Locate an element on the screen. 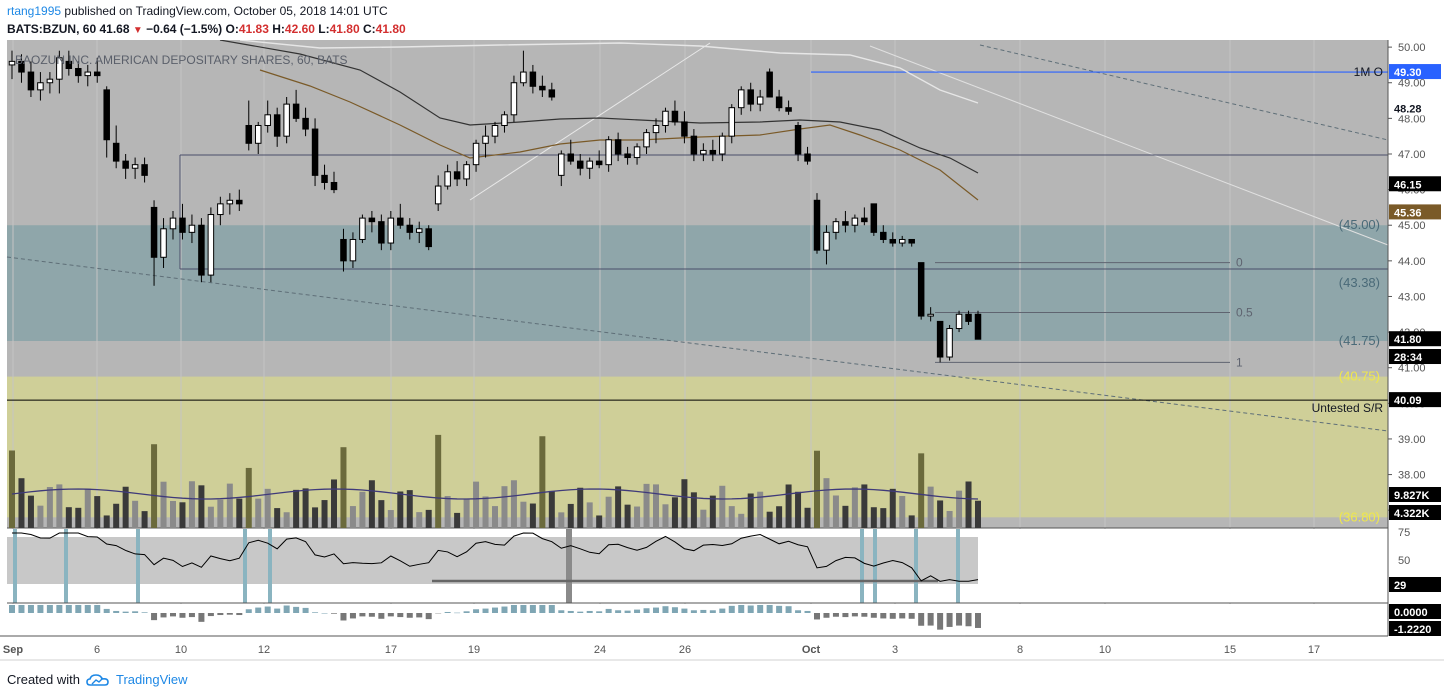  y-tick-label: 47.00 is located at coordinates (1412, 155).